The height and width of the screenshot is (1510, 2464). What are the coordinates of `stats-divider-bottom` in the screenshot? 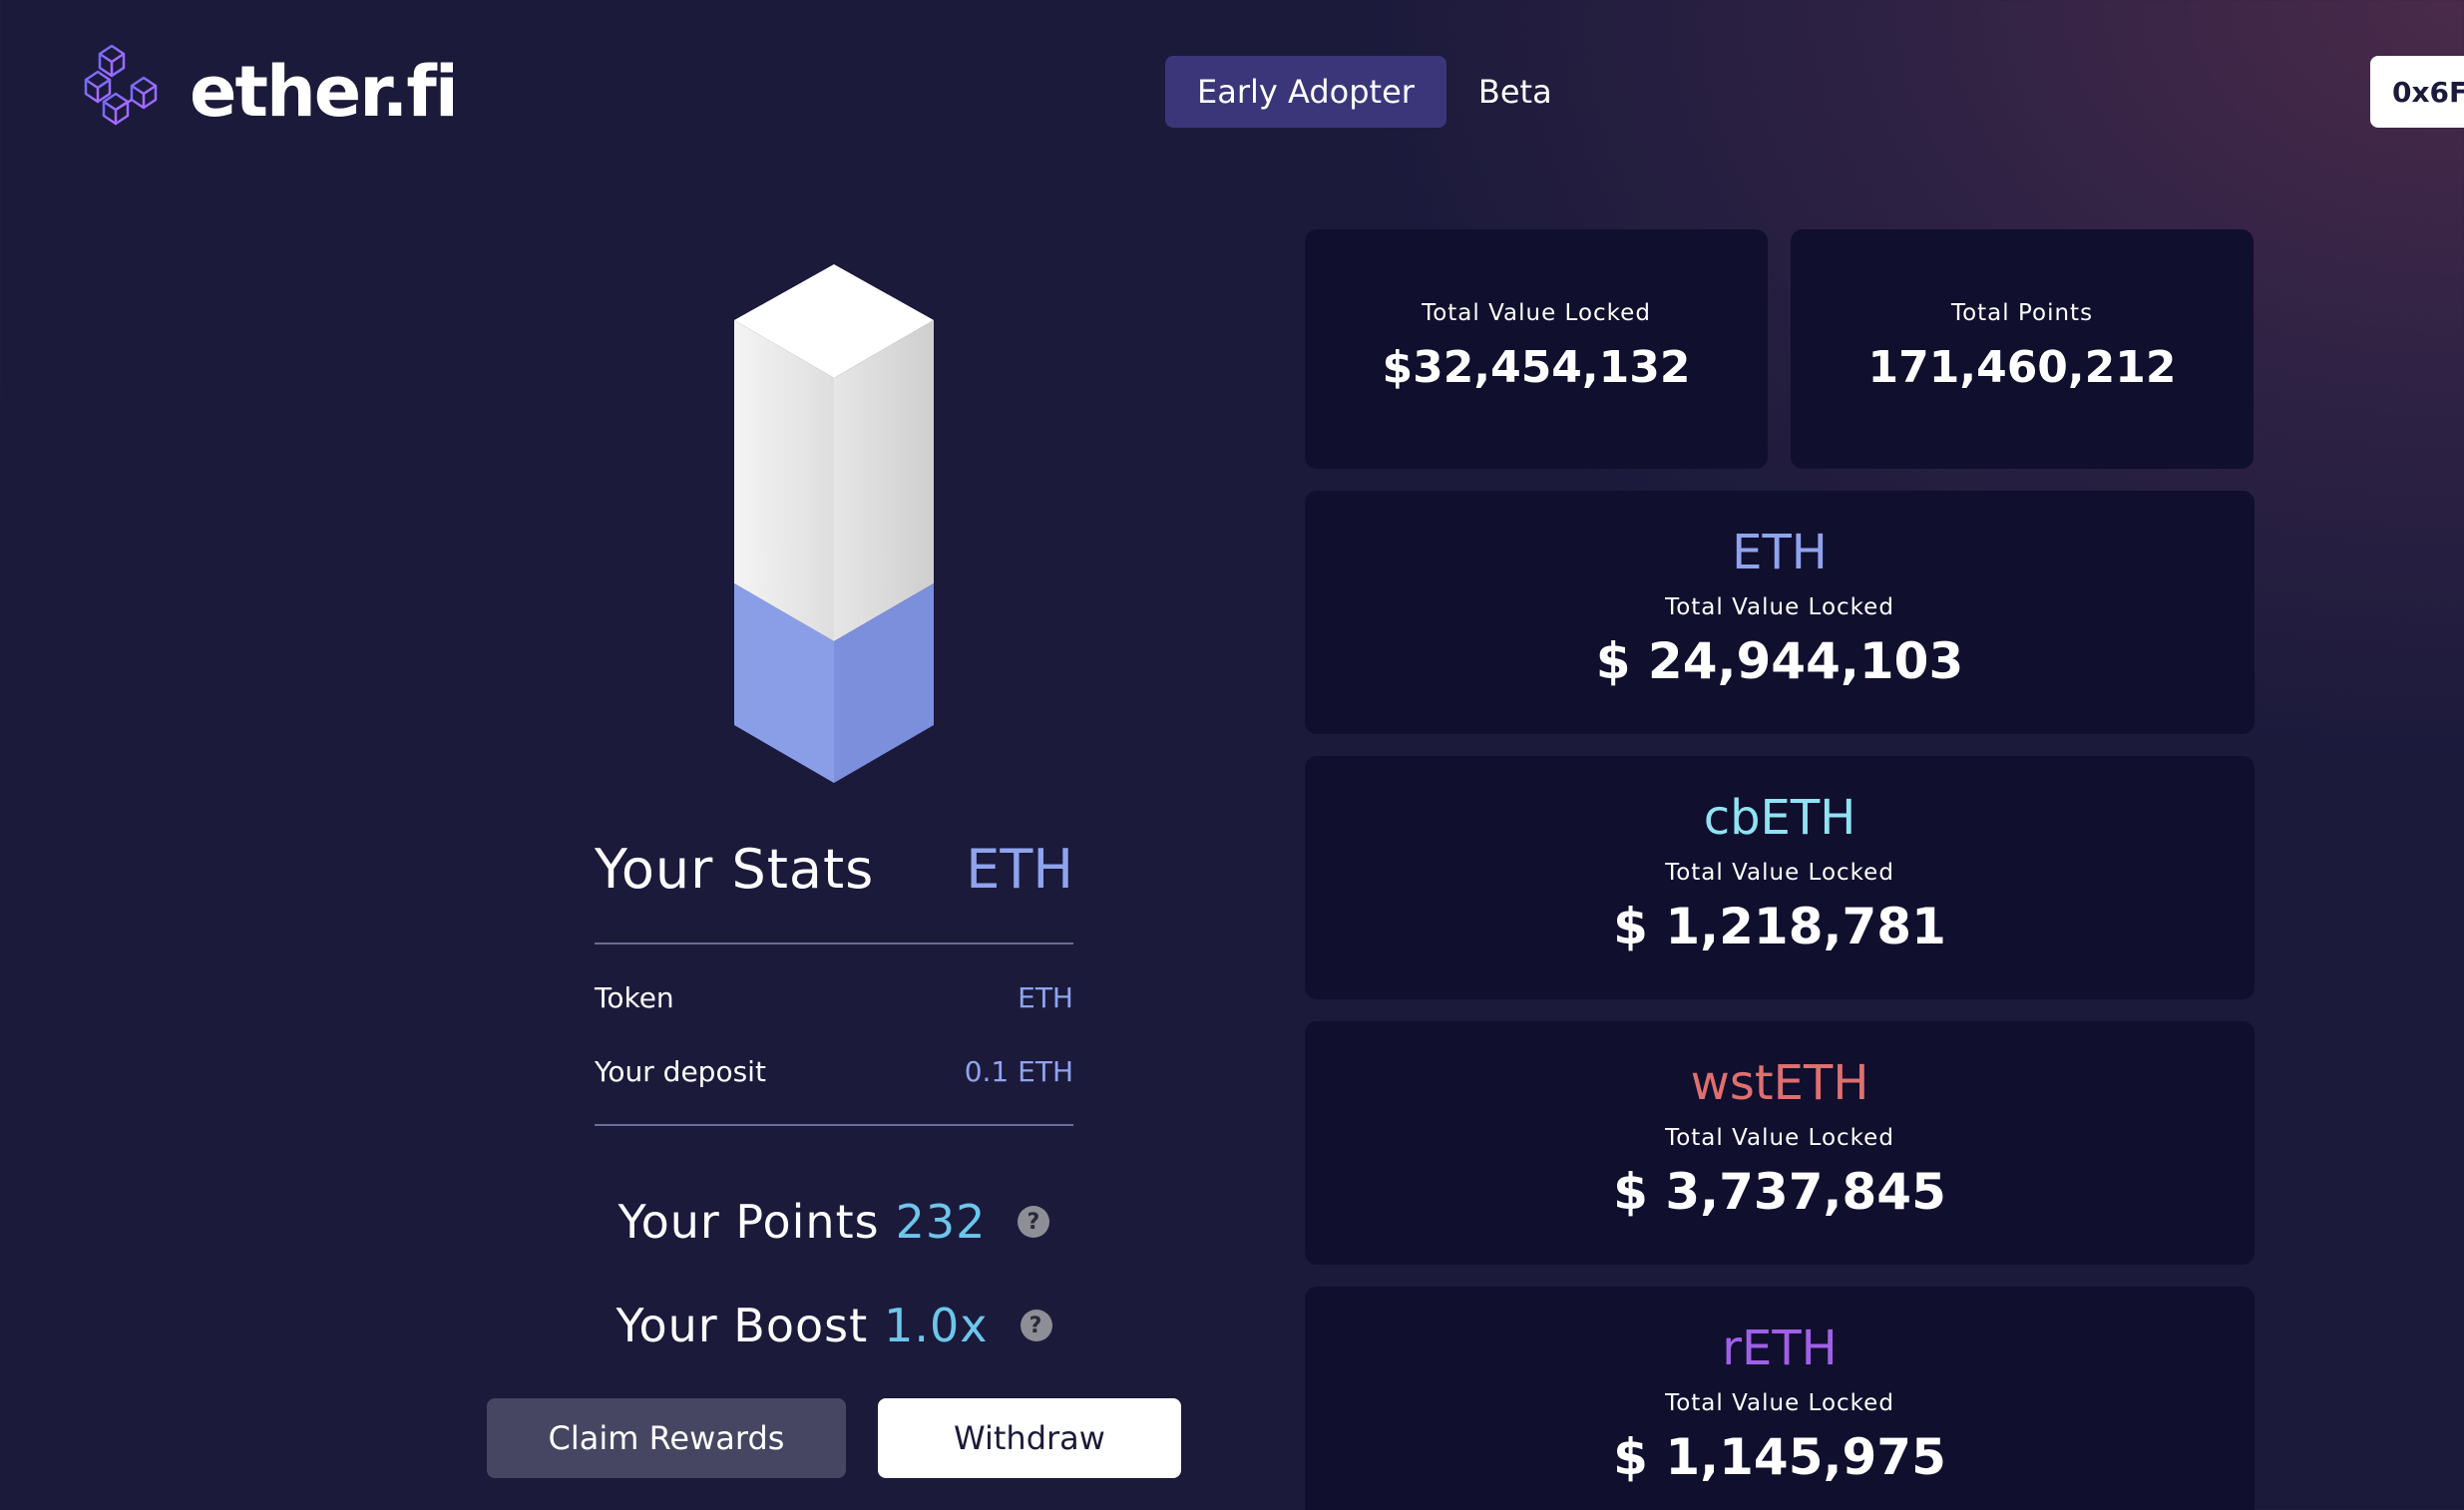 It's located at (834, 1125).